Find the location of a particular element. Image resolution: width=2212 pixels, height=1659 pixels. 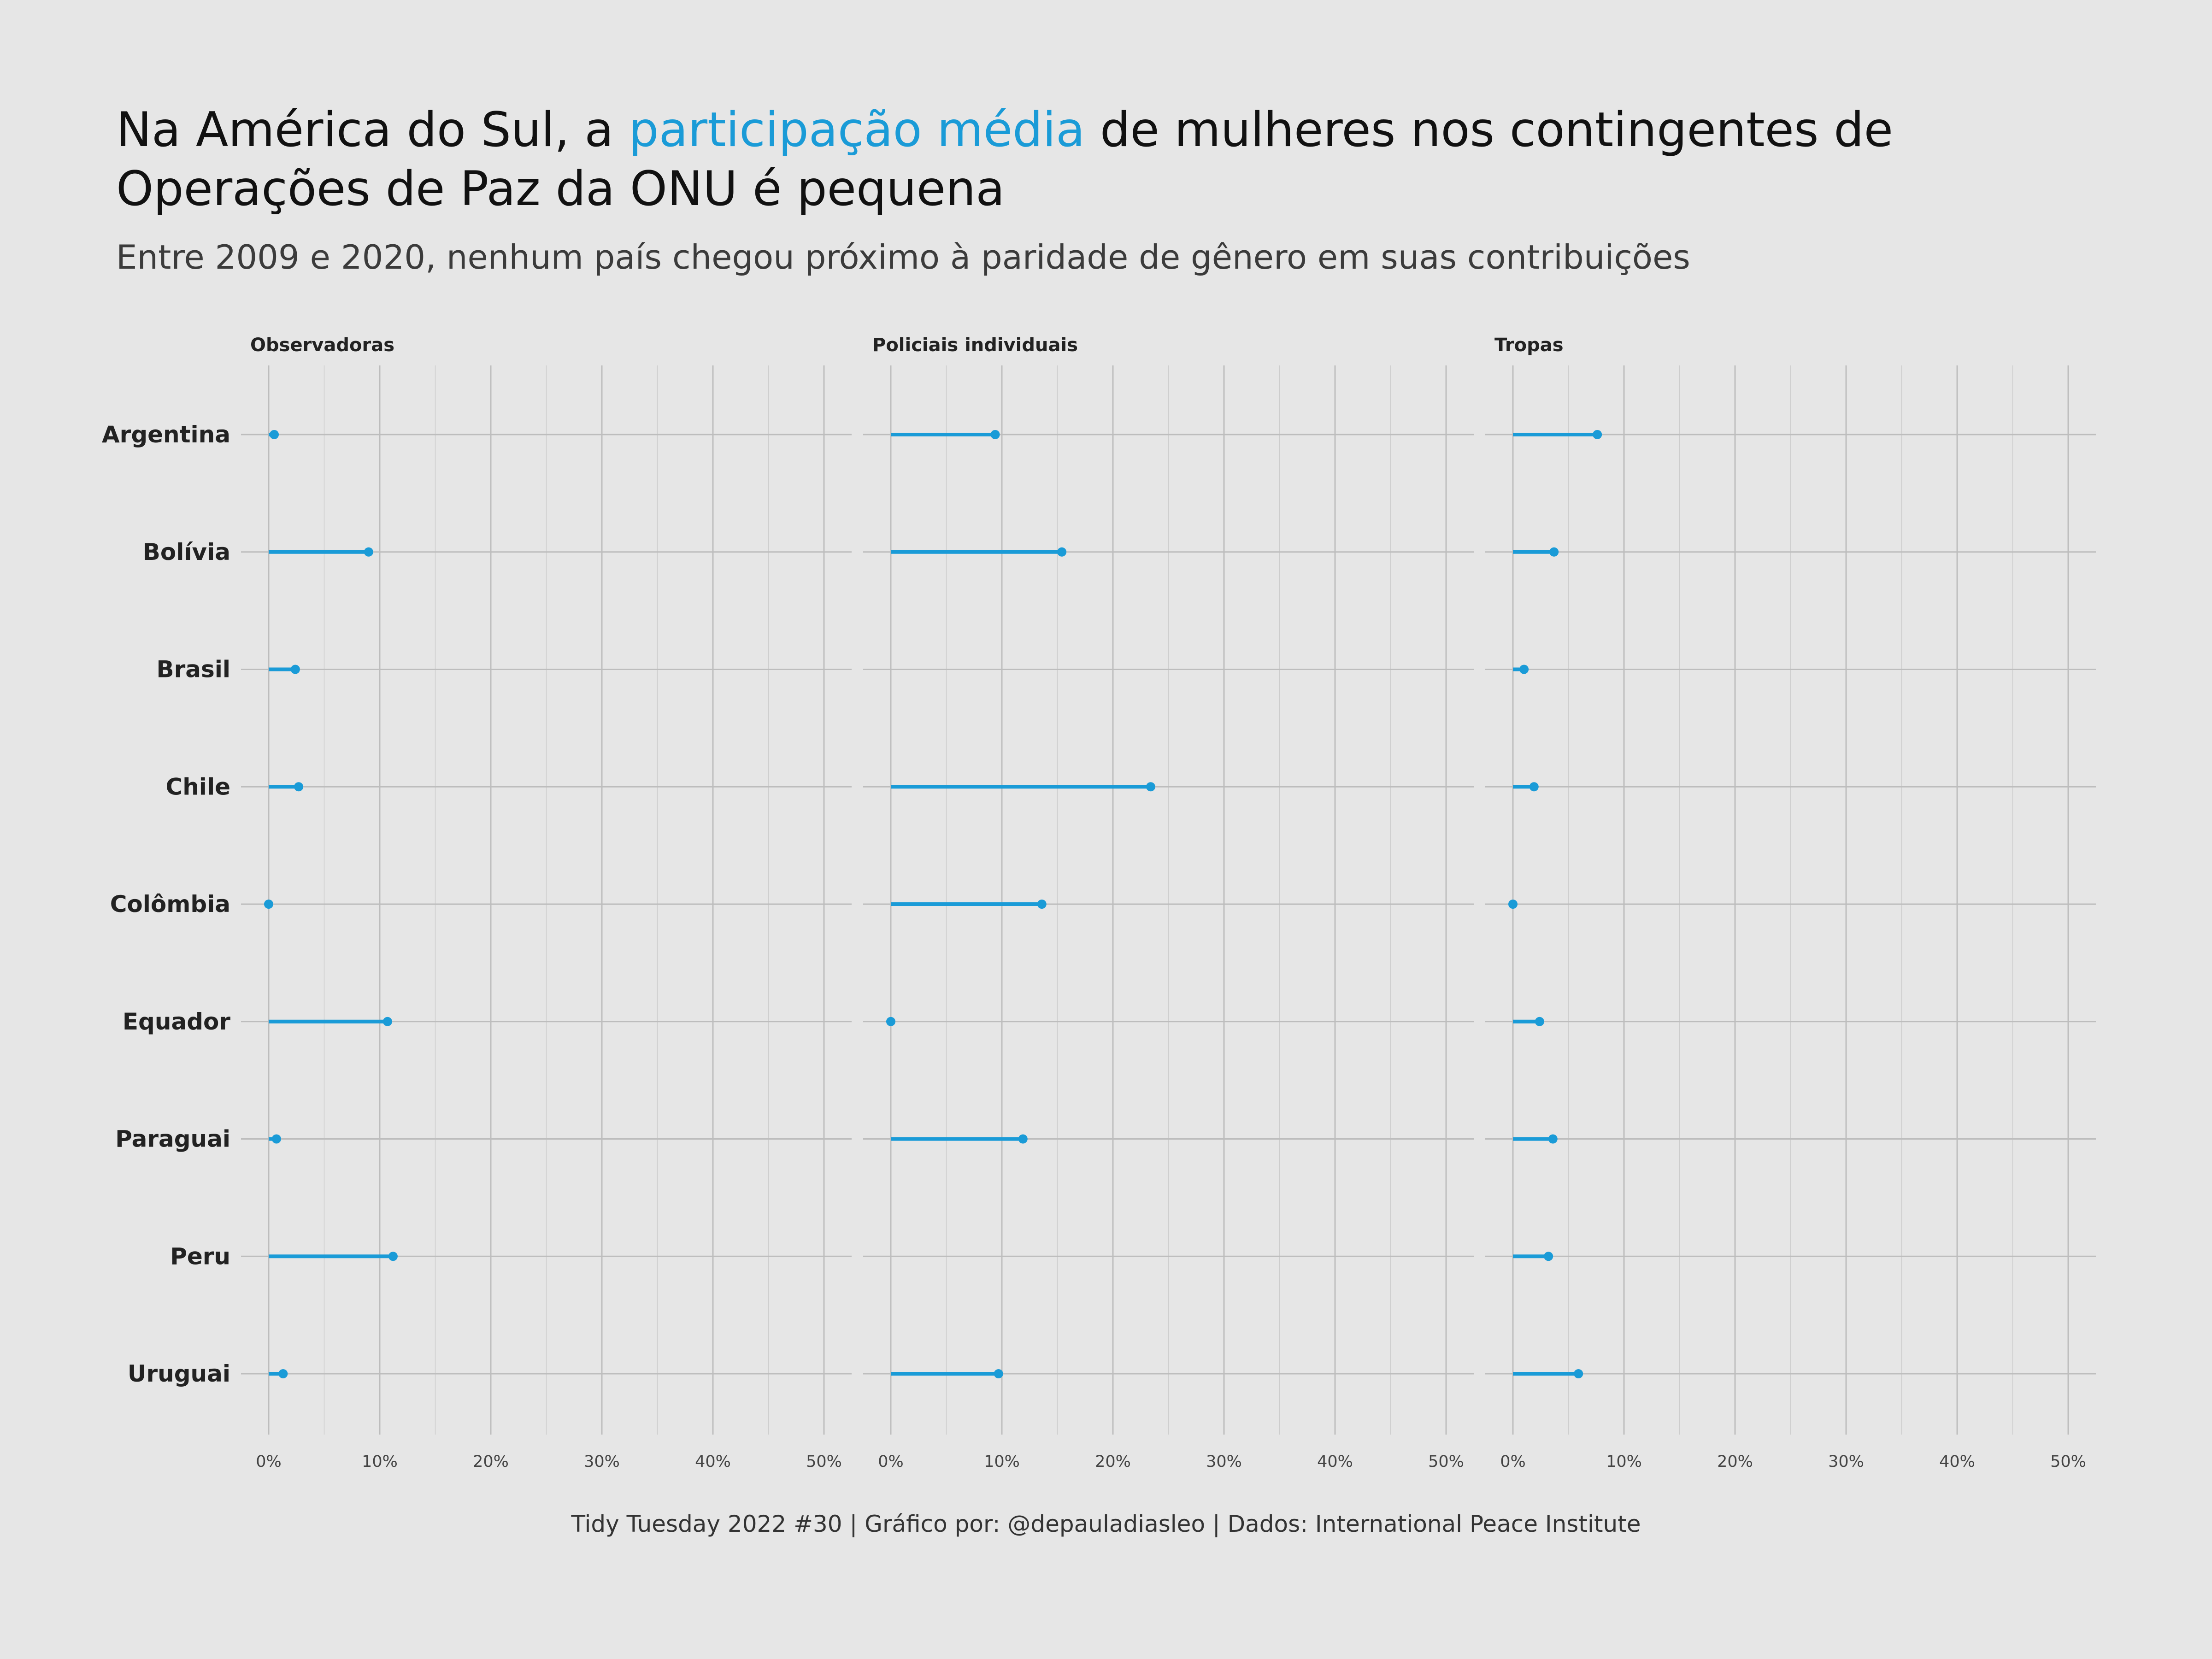

title-part-2: de mulheres nos contingentes de is located at coordinates (1489, 130).